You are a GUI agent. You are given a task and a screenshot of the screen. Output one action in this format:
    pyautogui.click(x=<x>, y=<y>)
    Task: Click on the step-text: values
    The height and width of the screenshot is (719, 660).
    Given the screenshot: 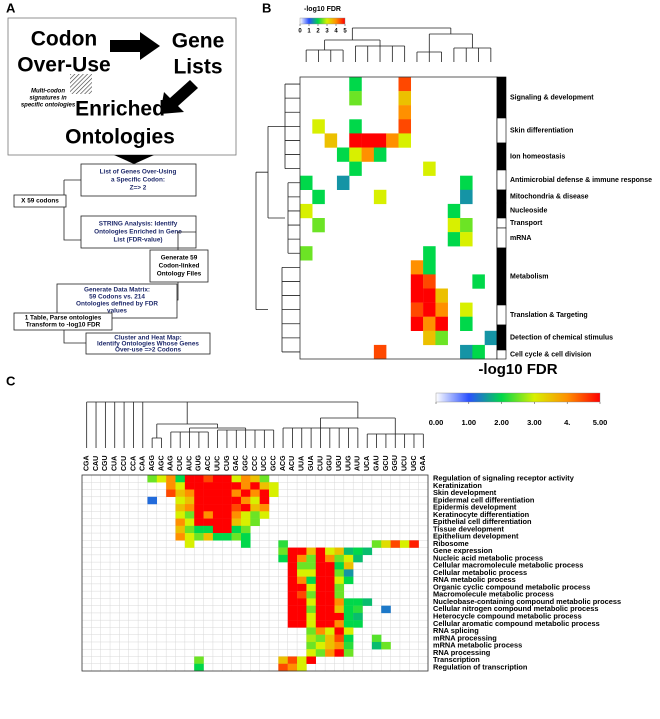 What is the action you would take?
    pyautogui.click(x=117, y=311)
    